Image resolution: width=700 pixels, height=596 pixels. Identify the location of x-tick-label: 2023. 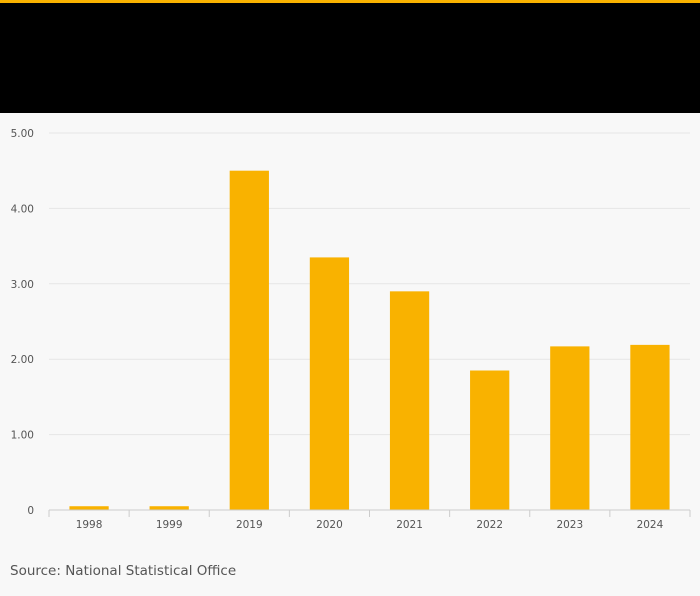
(569, 525).